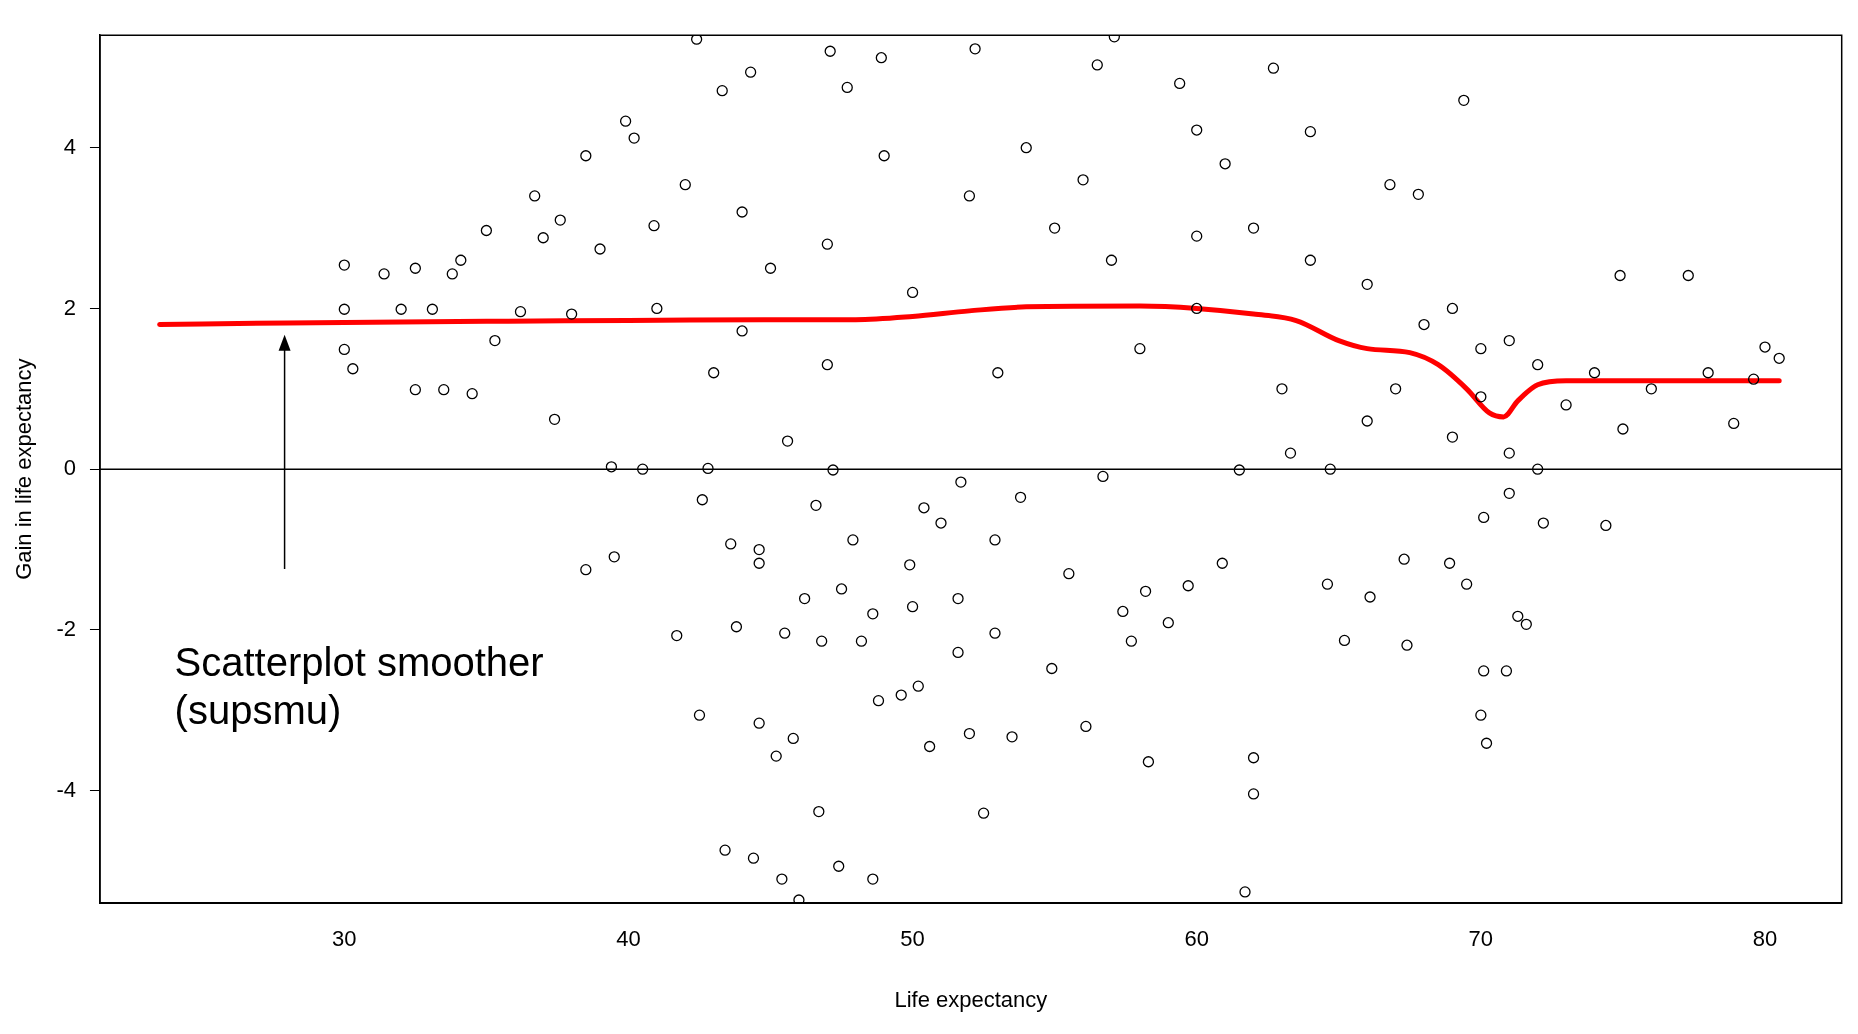 The height and width of the screenshot is (1034, 1858). I want to click on x-axis-title: Life expectancy, so click(971, 999).